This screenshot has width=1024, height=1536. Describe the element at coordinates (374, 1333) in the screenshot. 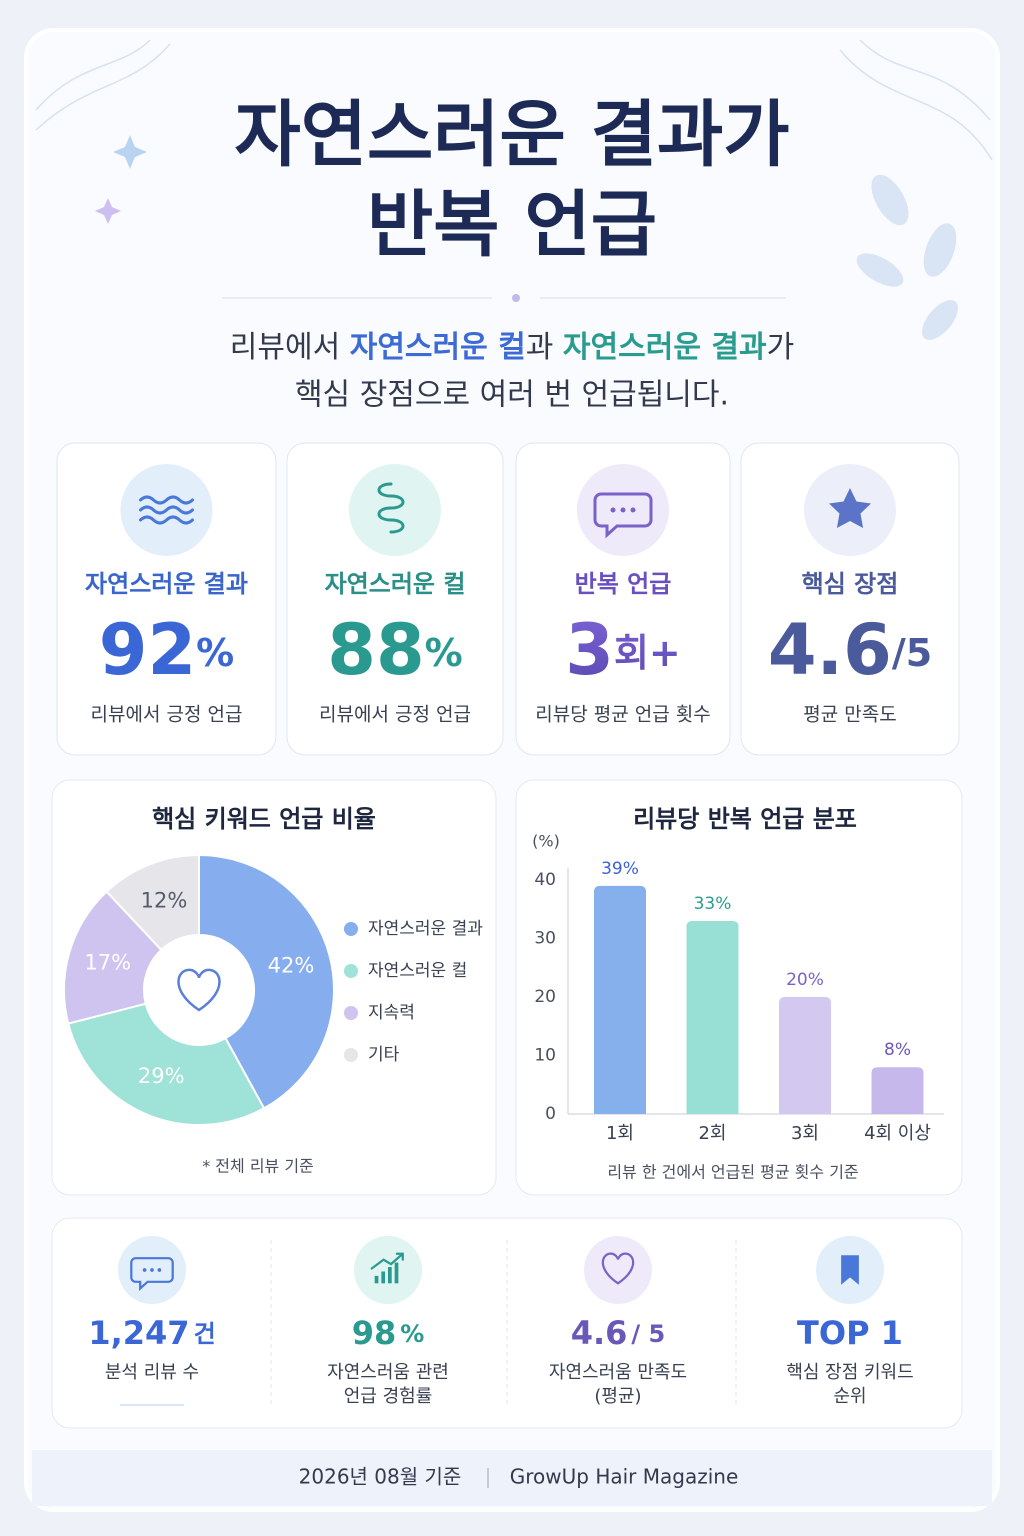

I see `stat-number: 98` at that location.